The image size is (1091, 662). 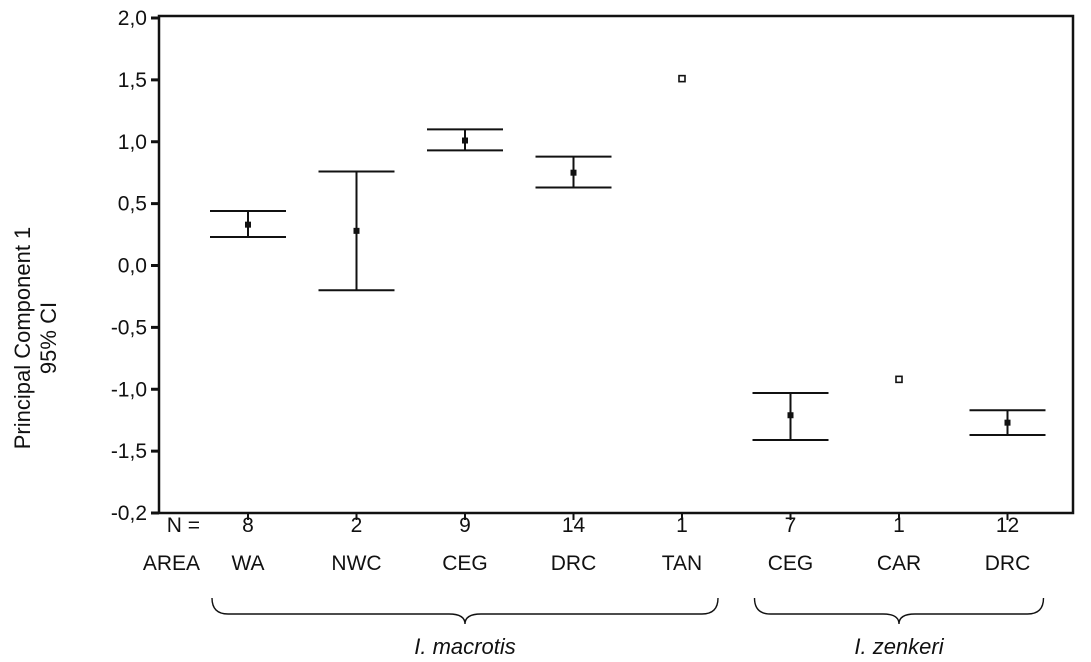 What do you see at coordinates (132, 266) in the screenshot?
I see `y-tick-label: 0,0` at bounding box center [132, 266].